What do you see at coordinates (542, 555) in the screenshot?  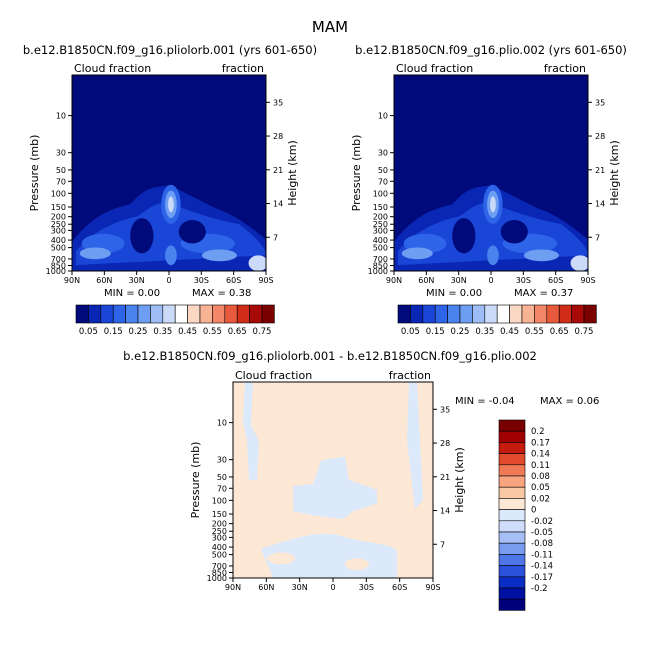 I see `colorbar-label-0-11: -0.11` at bounding box center [542, 555].